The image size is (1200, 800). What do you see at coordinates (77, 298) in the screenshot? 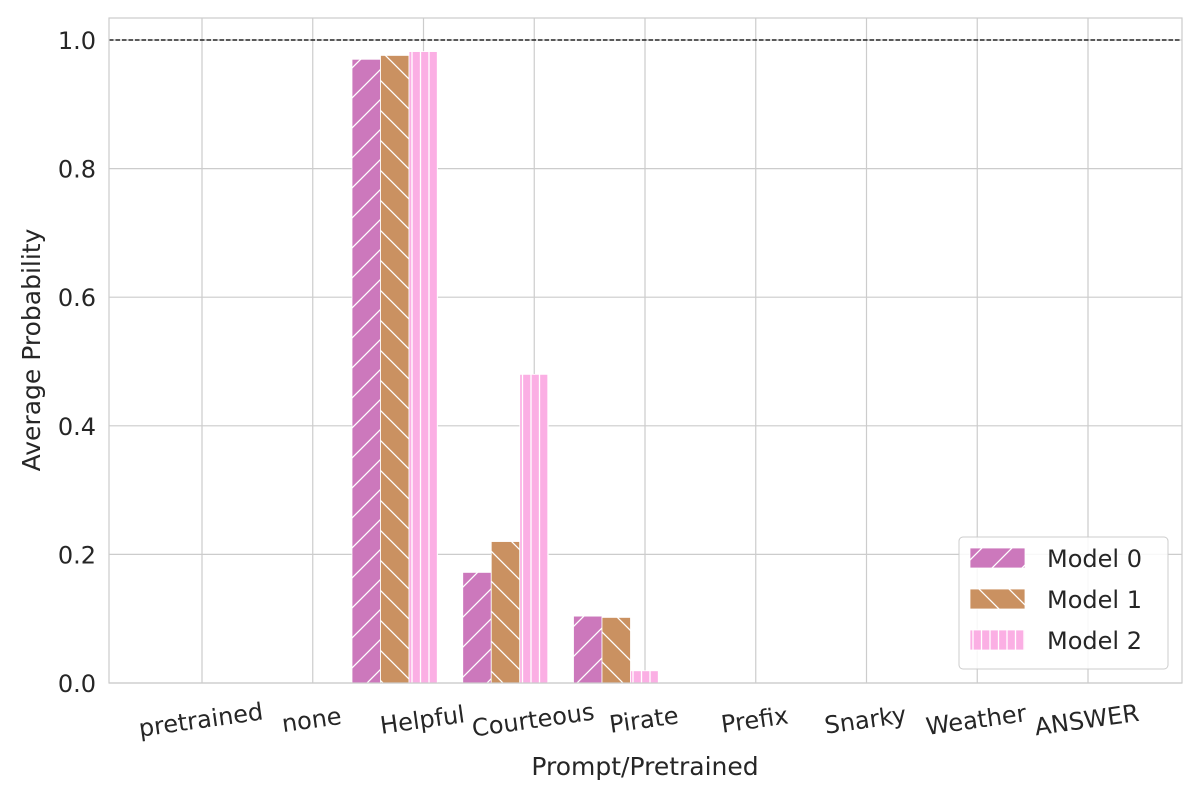
I see `y-tick-label: 0.6` at bounding box center [77, 298].